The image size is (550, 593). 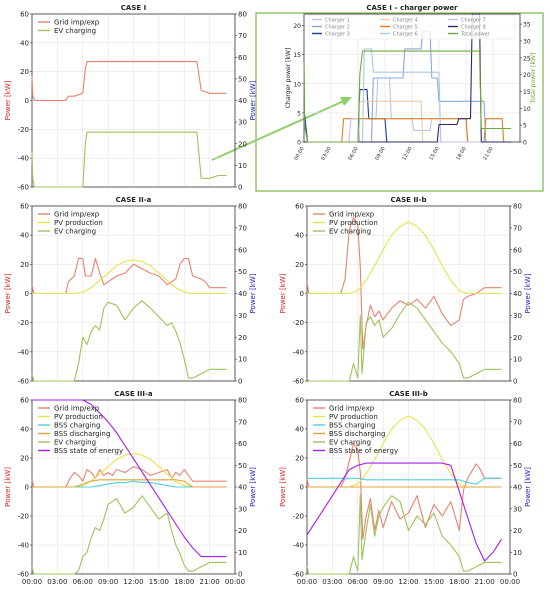 I want to click on series-line-charger5, so click(x=407, y=130).